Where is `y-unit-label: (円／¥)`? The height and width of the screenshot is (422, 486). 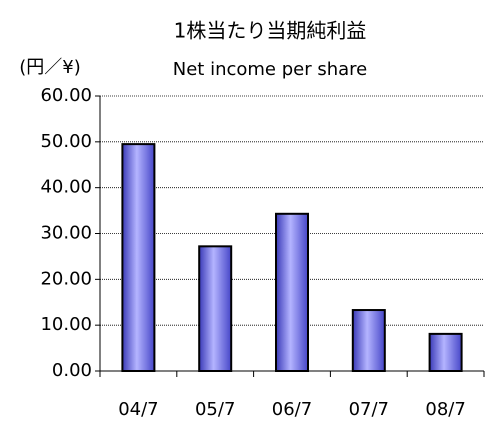 y-unit-label: (円／¥) is located at coordinates (50, 67).